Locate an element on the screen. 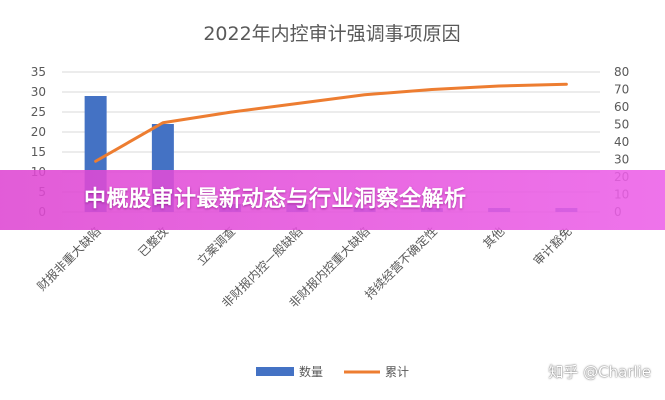 The width and height of the screenshot is (665, 400). y-left-tick-label: 30 is located at coordinates (38, 92).